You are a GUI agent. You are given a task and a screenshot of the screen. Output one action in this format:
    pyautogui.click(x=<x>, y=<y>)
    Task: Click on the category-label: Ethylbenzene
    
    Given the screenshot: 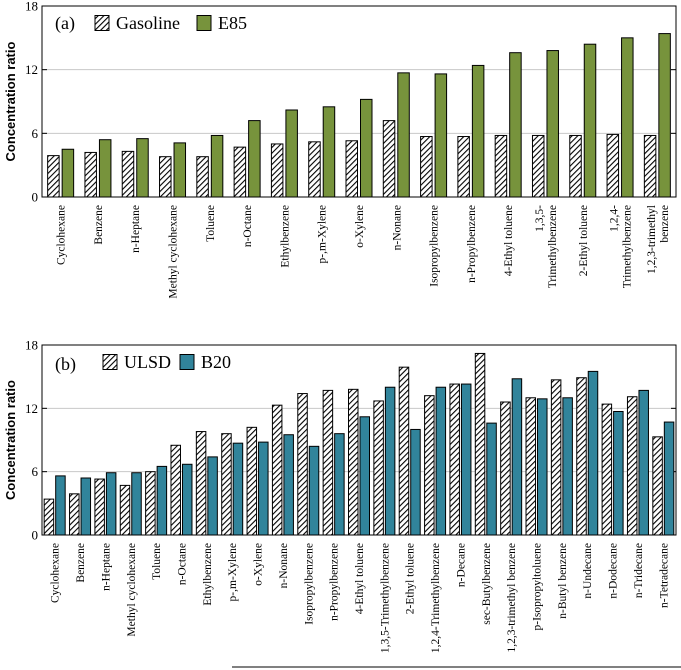 What is the action you would take?
    pyautogui.click(x=285, y=236)
    